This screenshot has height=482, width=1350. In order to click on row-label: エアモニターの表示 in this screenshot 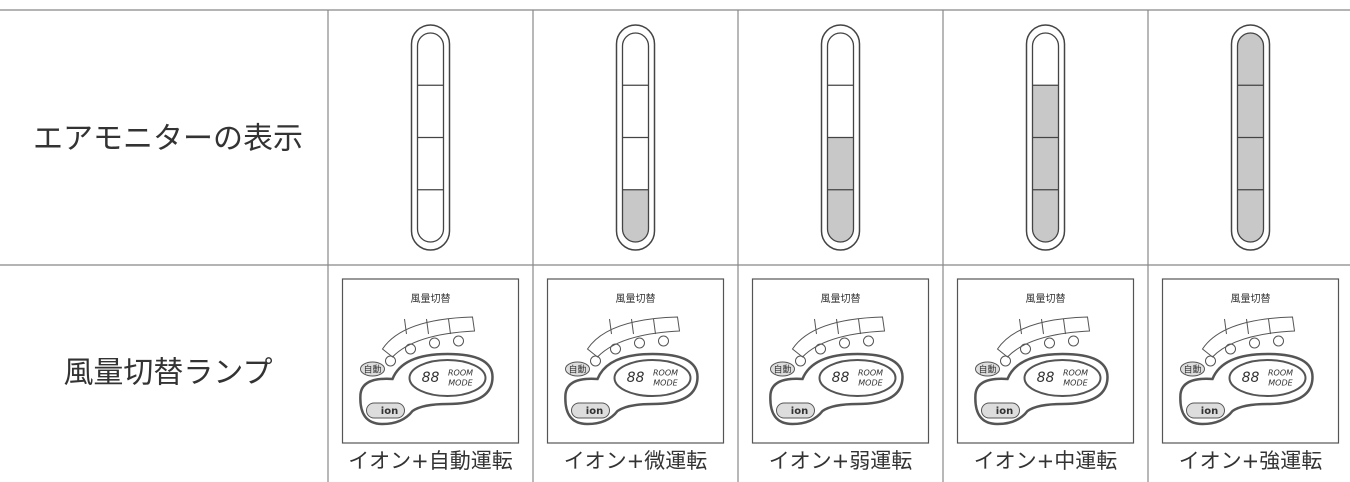, I will do `click(168, 139)`.